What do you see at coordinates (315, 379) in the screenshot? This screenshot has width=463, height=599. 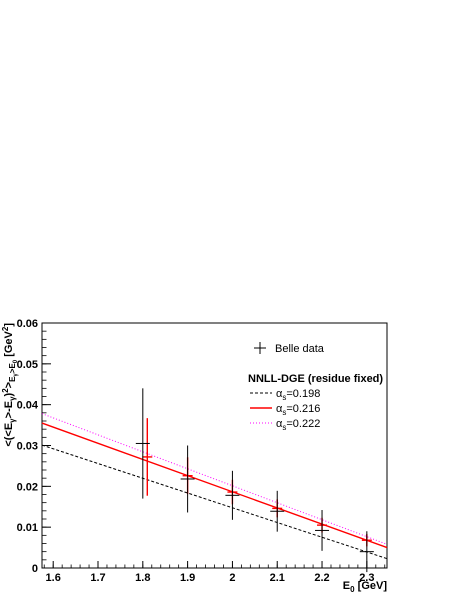 I see `legend-header: NNLL-DGE (residue fixed)` at bounding box center [315, 379].